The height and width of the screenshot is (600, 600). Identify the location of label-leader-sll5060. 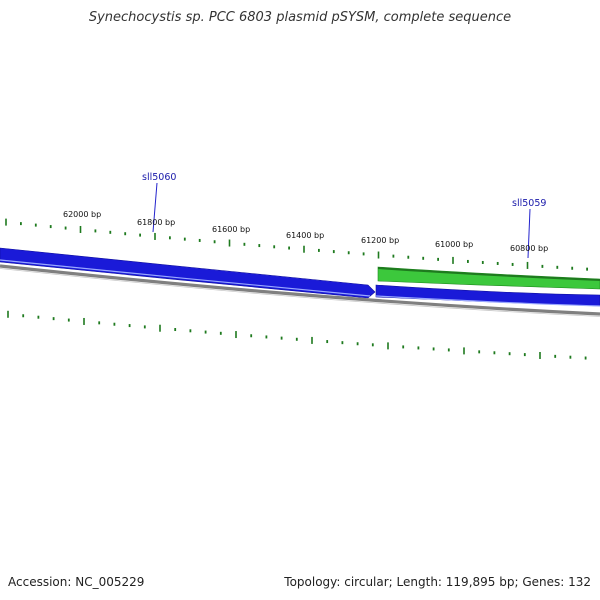
(155, 207).